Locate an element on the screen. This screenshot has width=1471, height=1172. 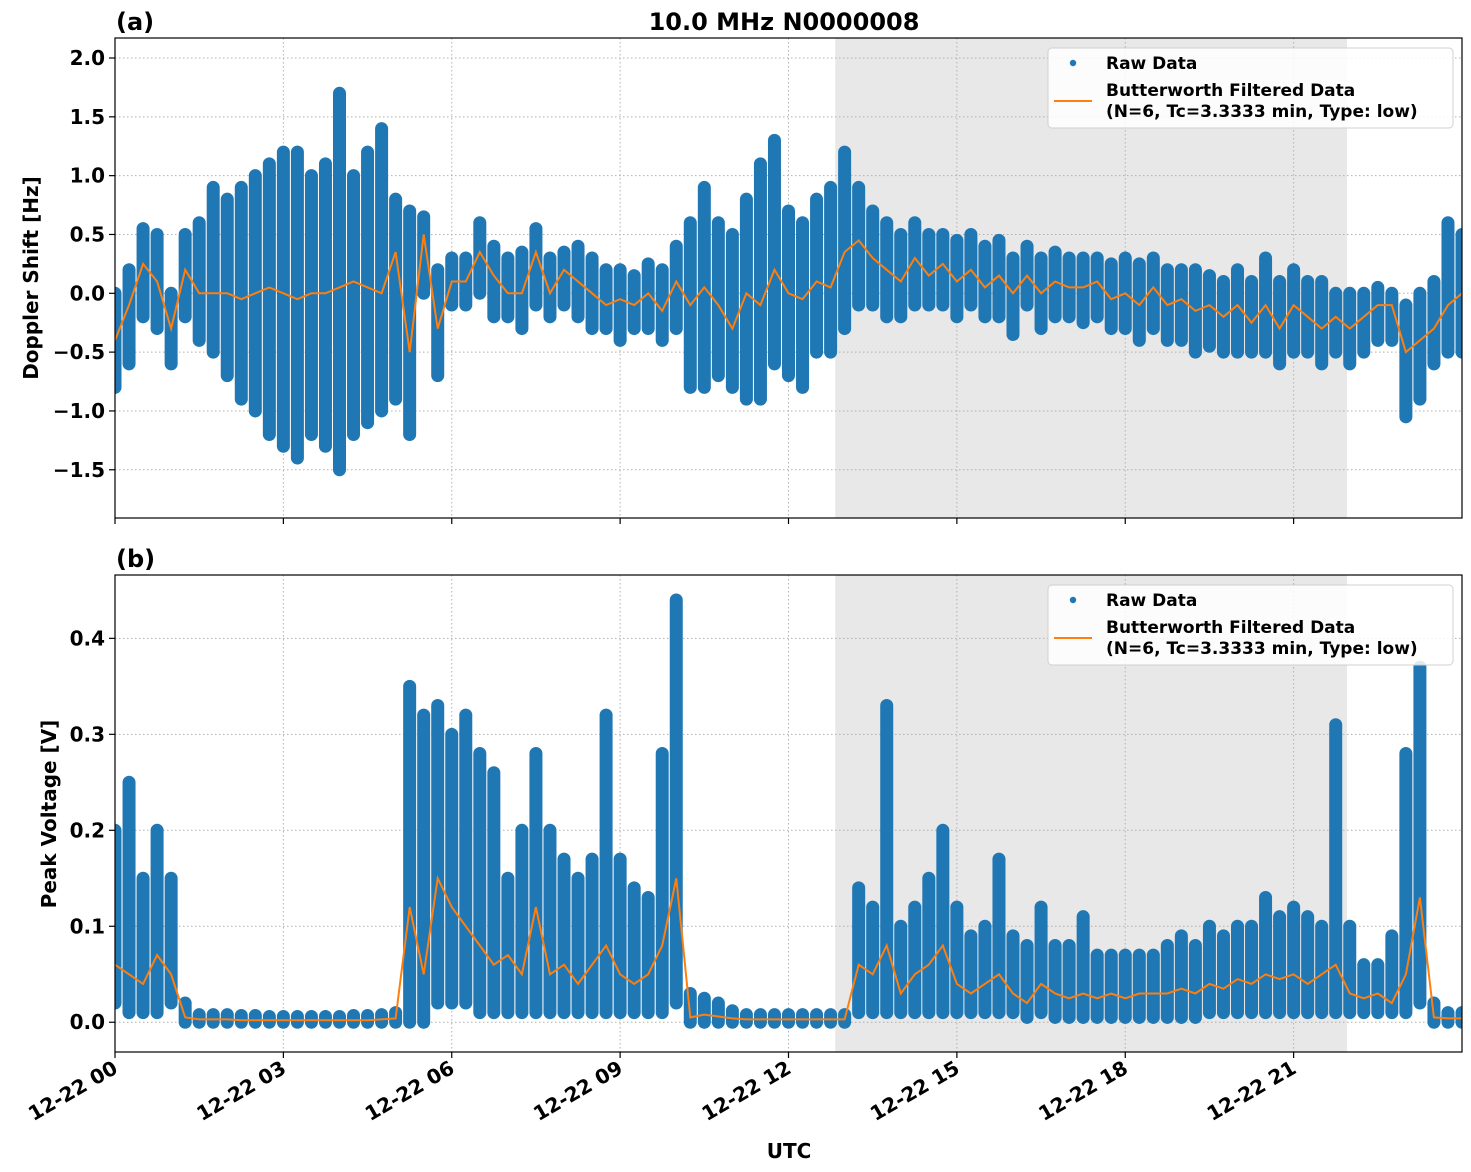
panel-label-a: (a) is located at coordinates (135, 22).